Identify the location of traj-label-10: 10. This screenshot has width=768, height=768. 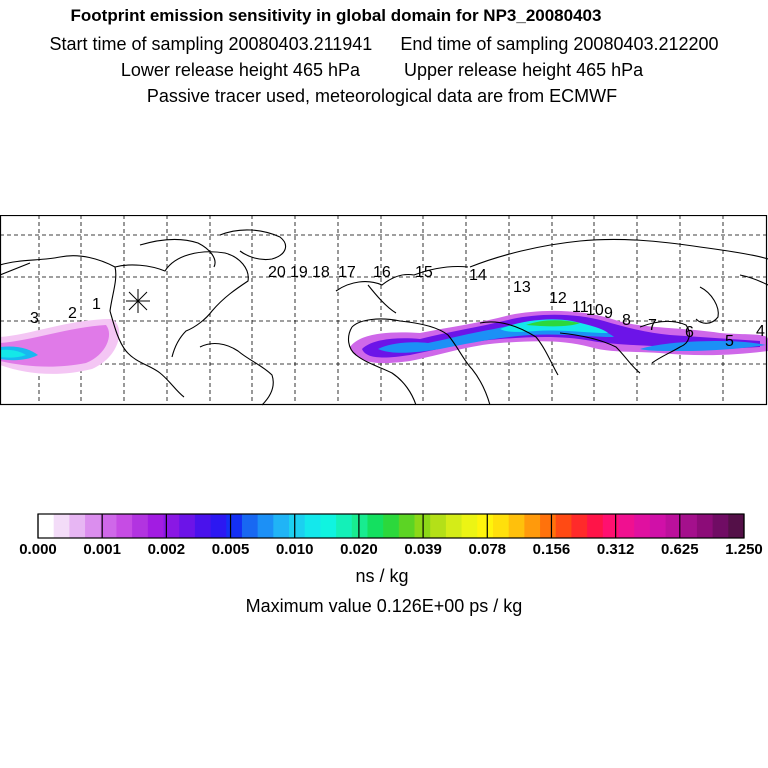
(595, 310).